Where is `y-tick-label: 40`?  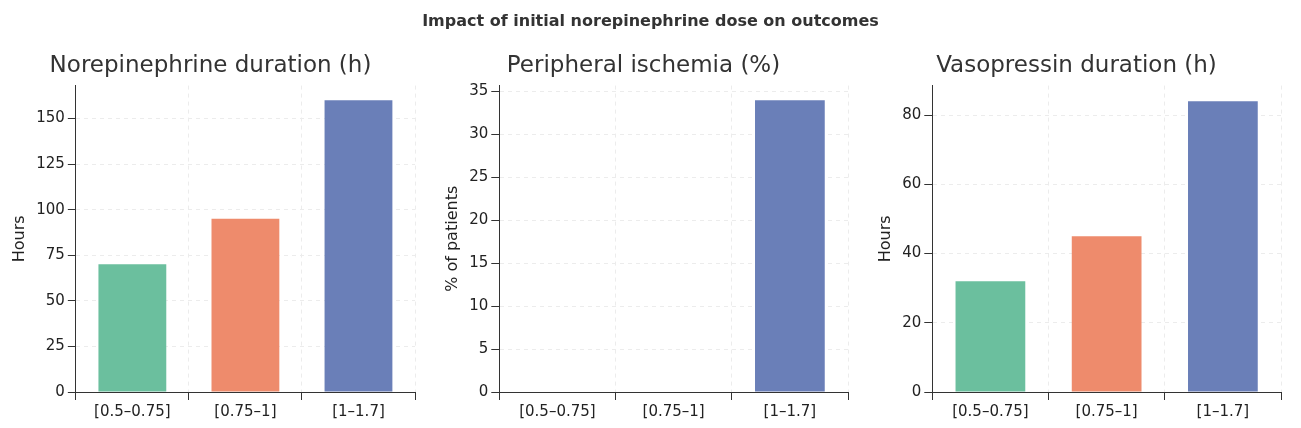 y-tick-label: 40 is located at coordinates (912, 252).